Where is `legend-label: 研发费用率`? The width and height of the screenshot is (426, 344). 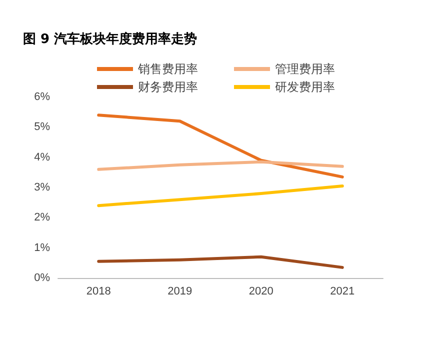 legend-label: 研发费用率 is located at coordinates (305, 87).